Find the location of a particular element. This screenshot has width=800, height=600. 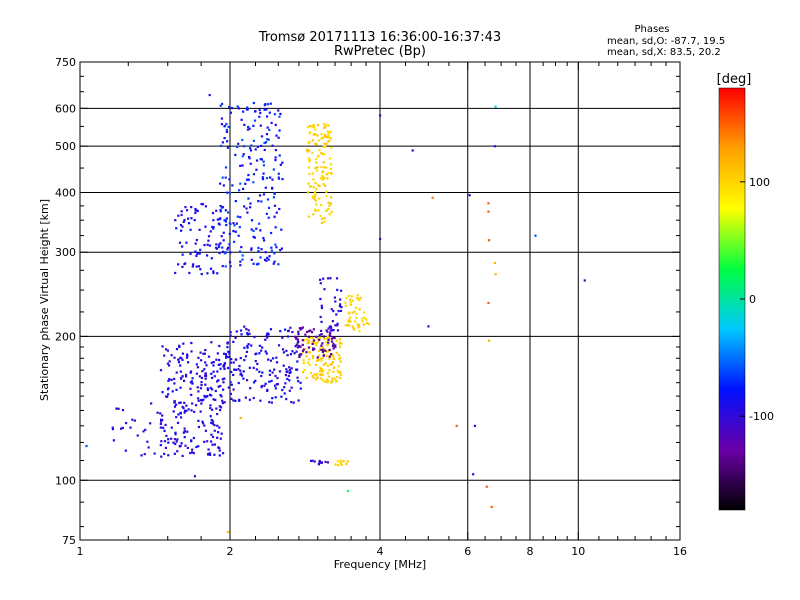

y-tick-label: 500 is located at coordinates (65, 146).